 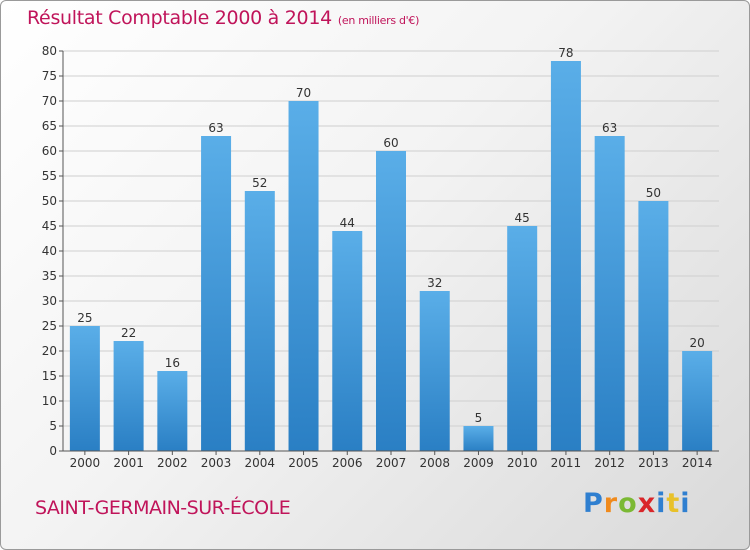 What do you see at coordinates (566, 463) in the screenshot?
I see `x-tick-label: 2011` at bounding box center [566, 463].